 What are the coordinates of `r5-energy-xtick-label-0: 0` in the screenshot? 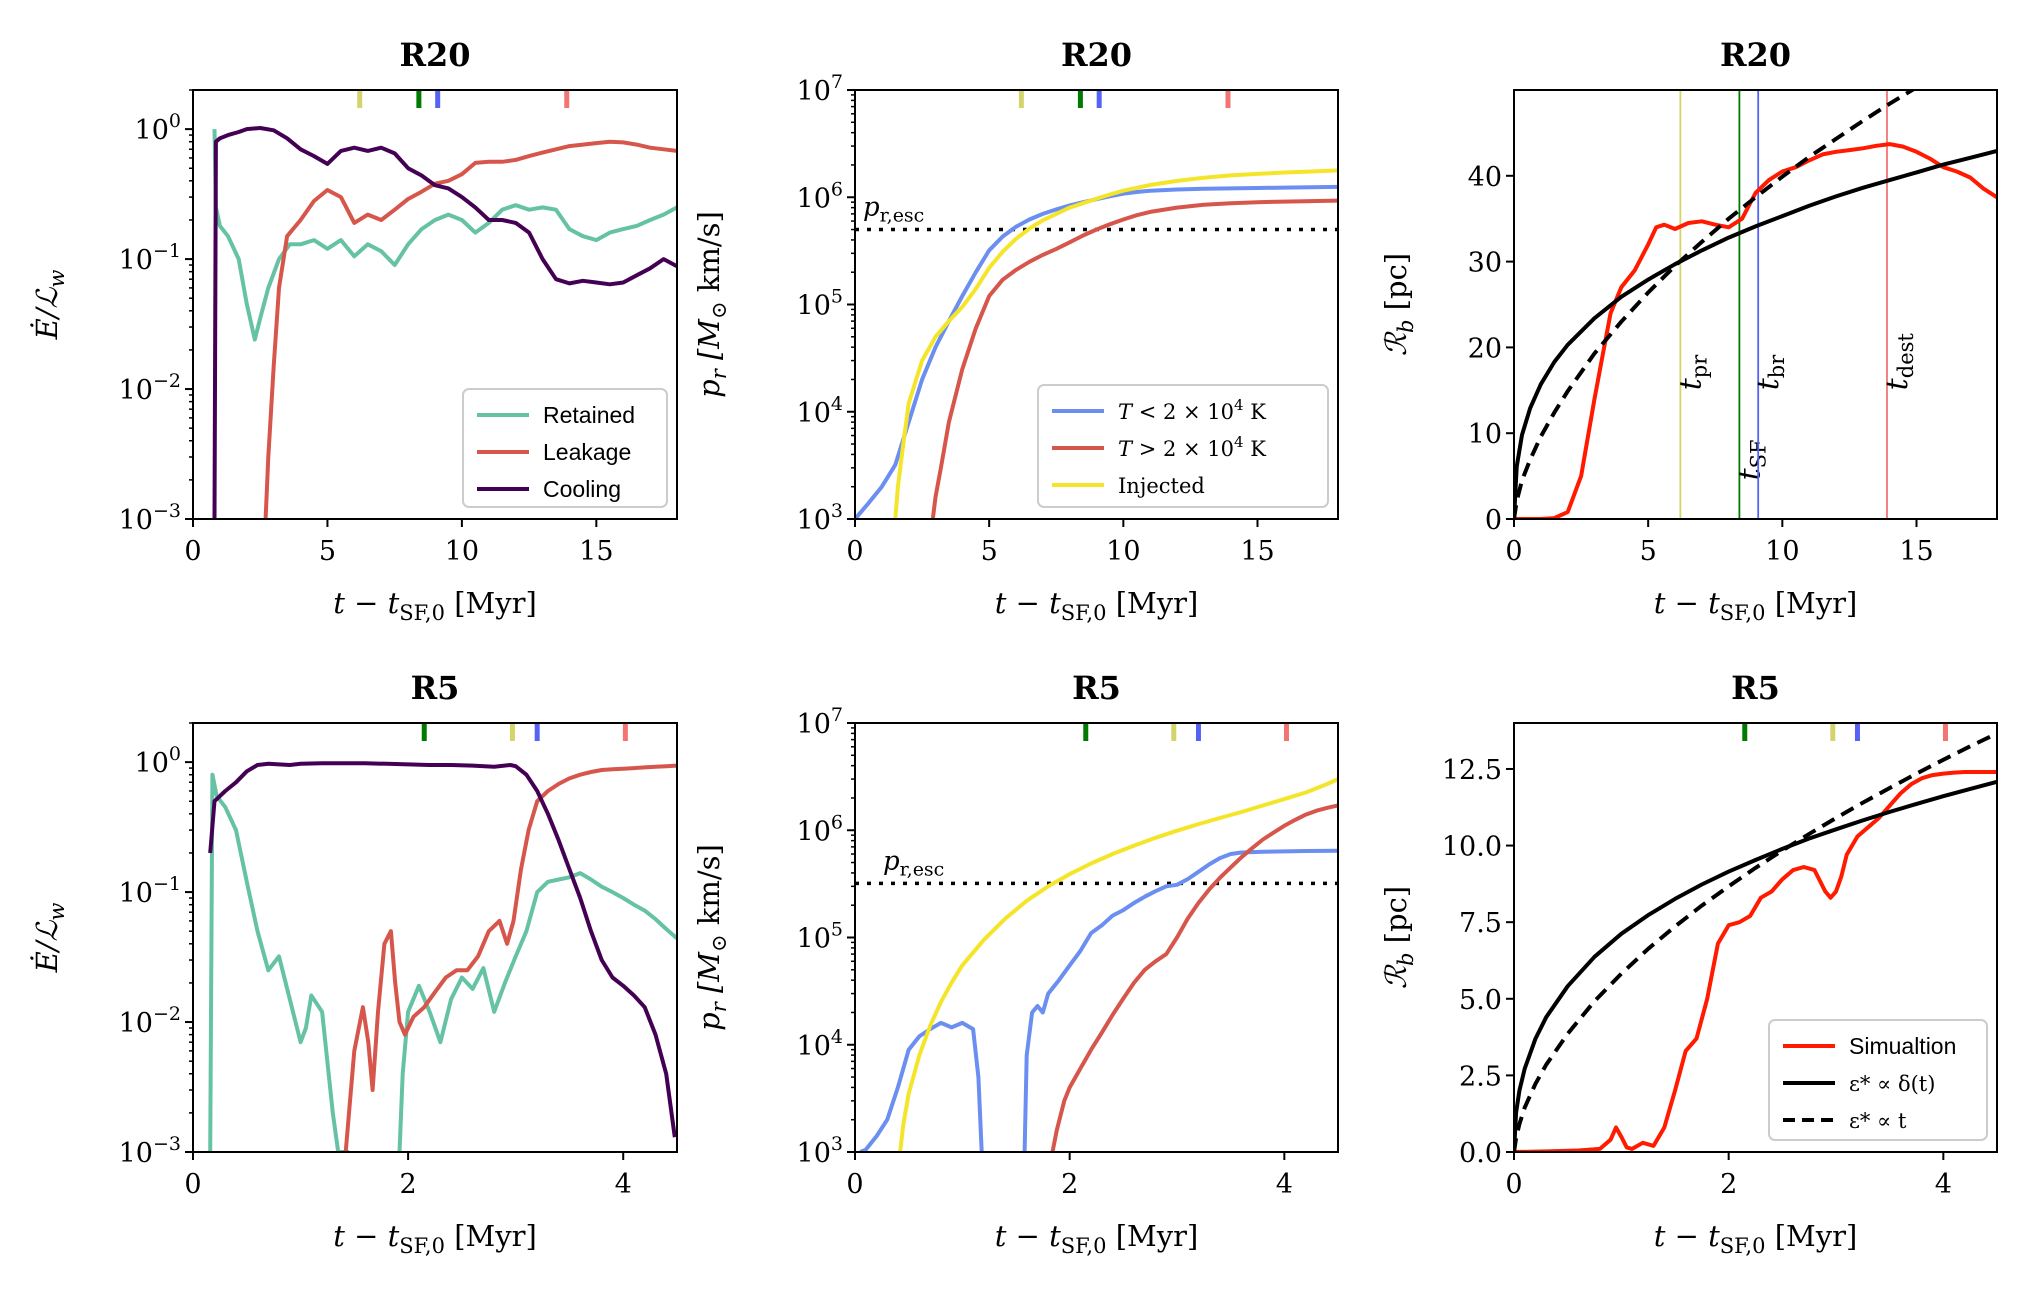 It's located at (192, 1184).